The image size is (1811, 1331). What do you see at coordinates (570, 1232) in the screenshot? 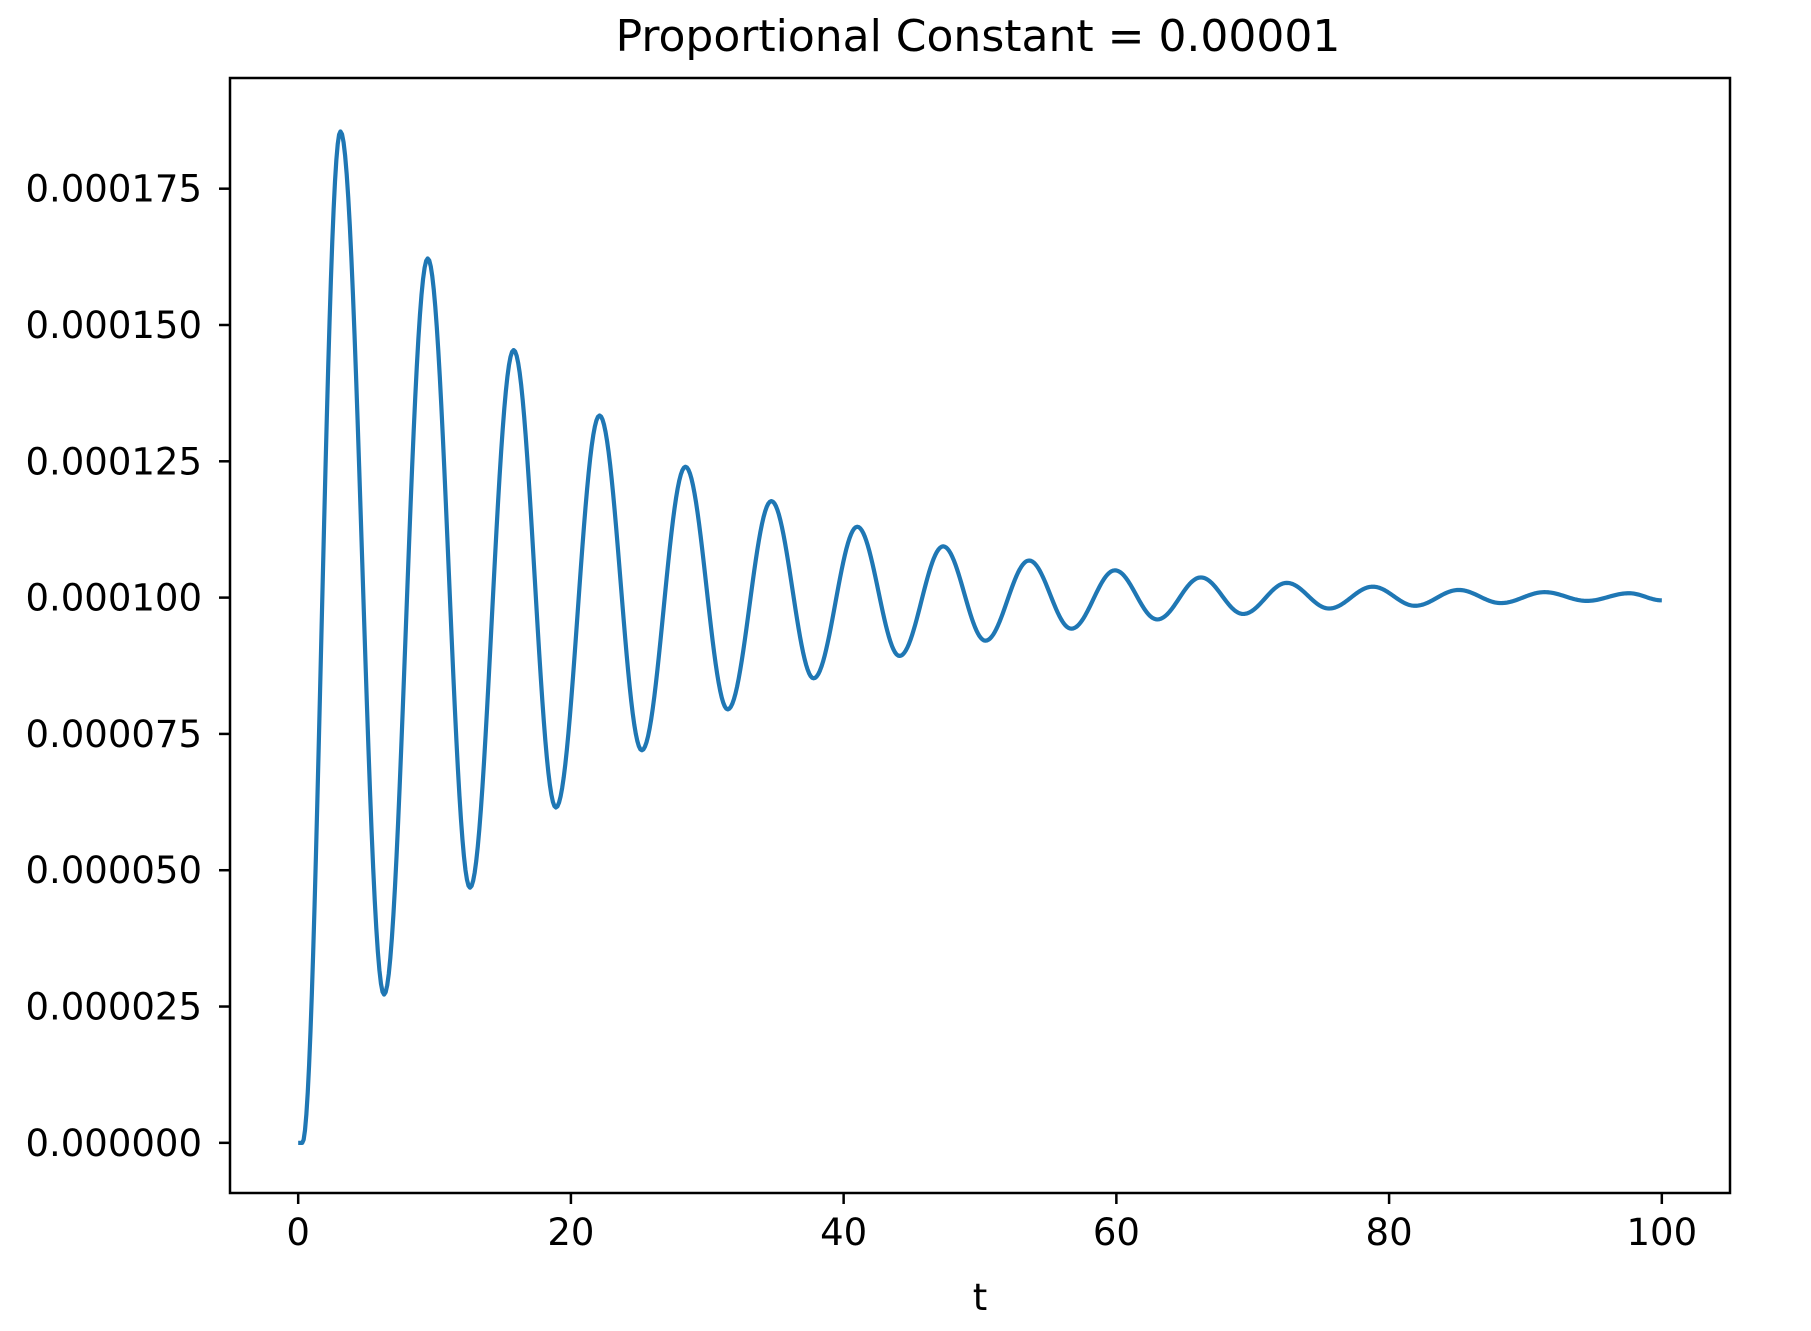
I see `x-tick-label: 20` at bounding box center [570, 1232].